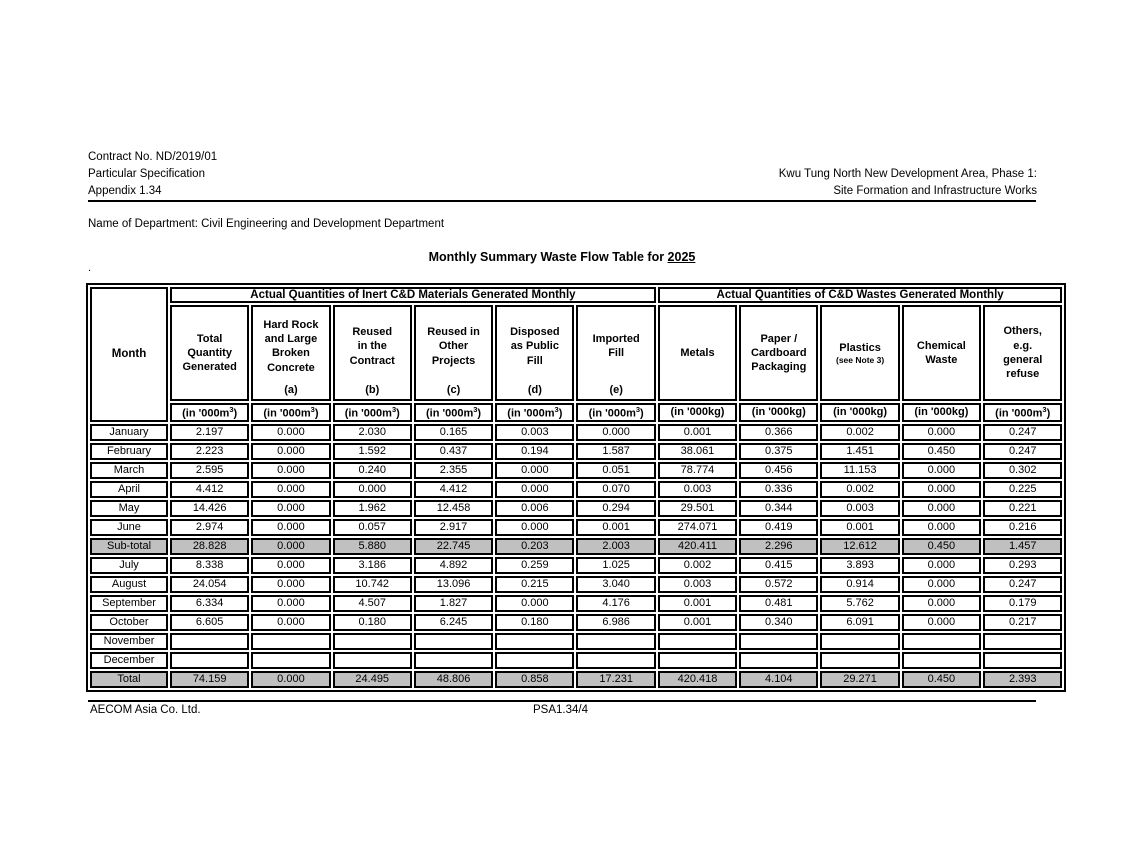  I want to click on column-header: Paper / Cardboard Packaging, so click(779, 353).